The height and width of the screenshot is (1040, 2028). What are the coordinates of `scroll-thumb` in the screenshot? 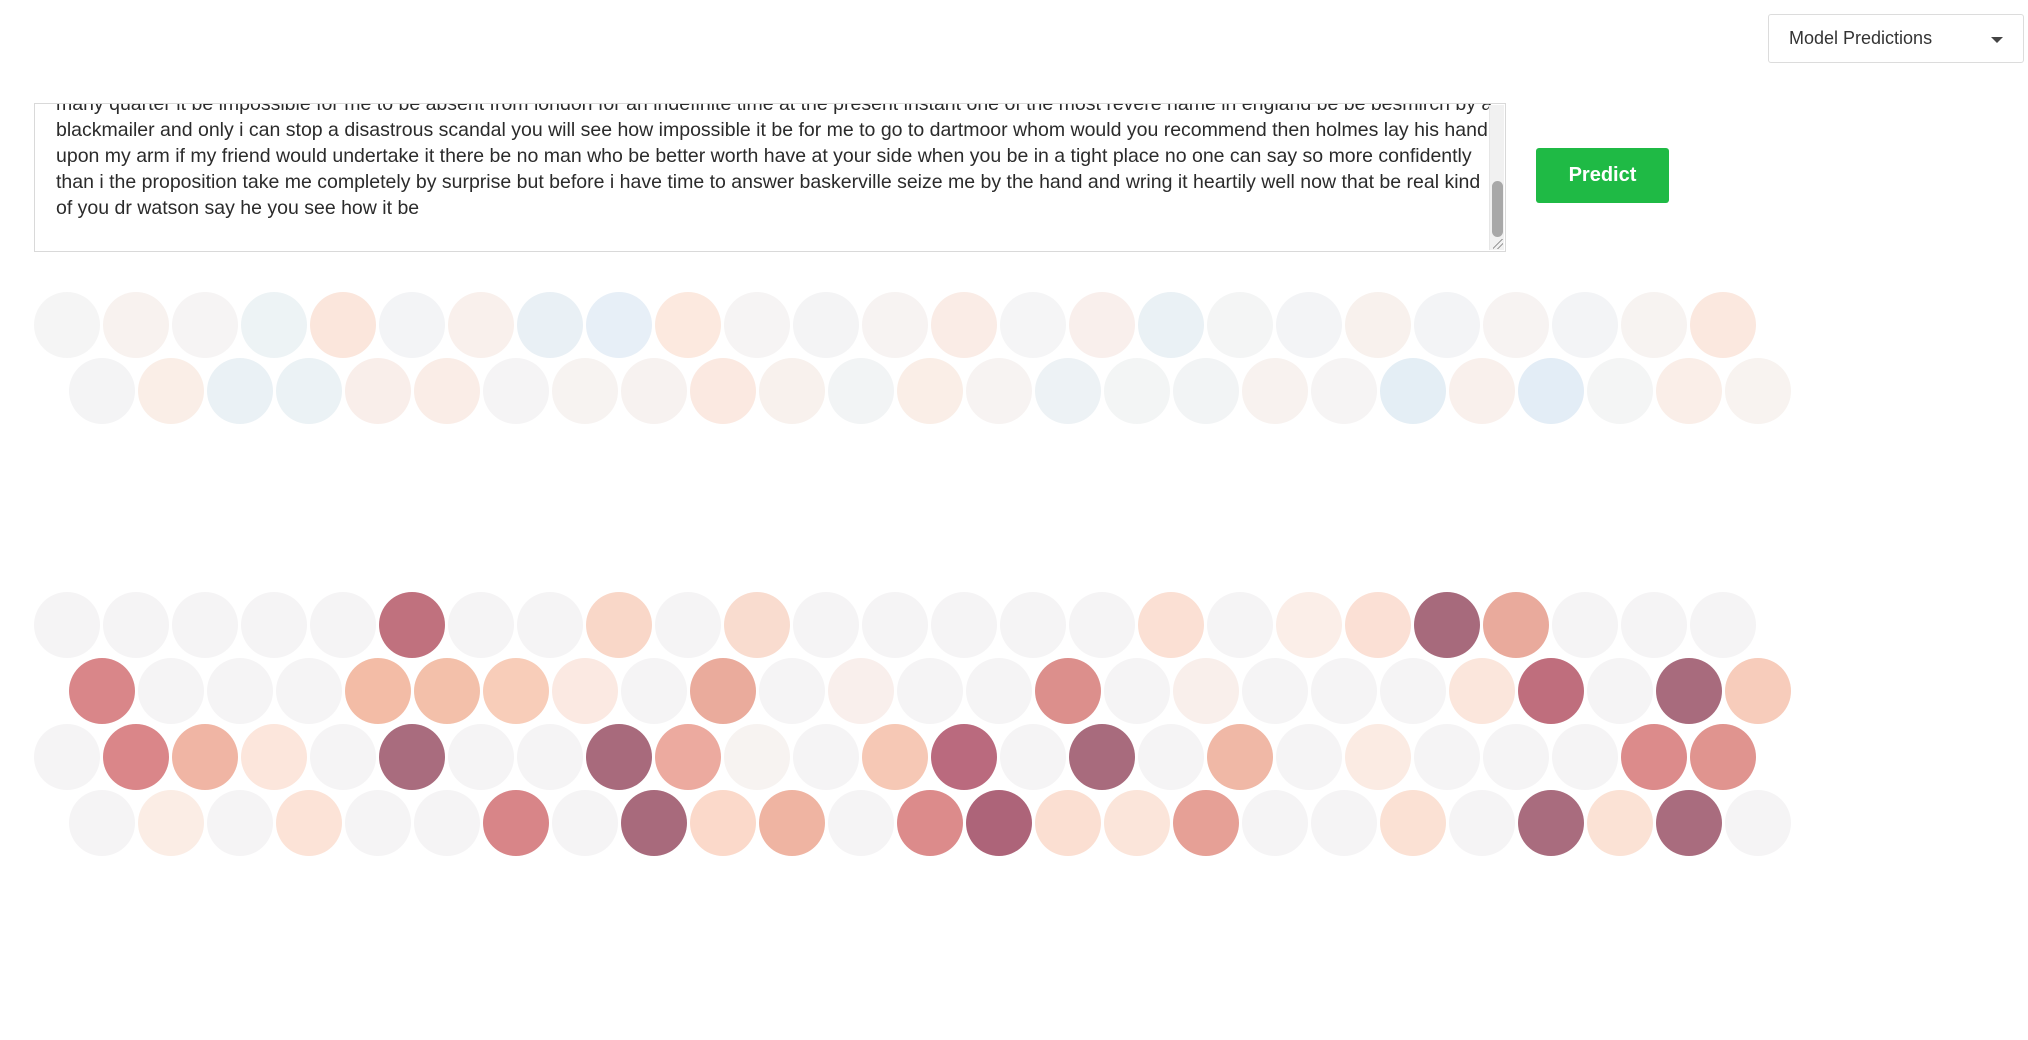 It's located at (1497, 209).